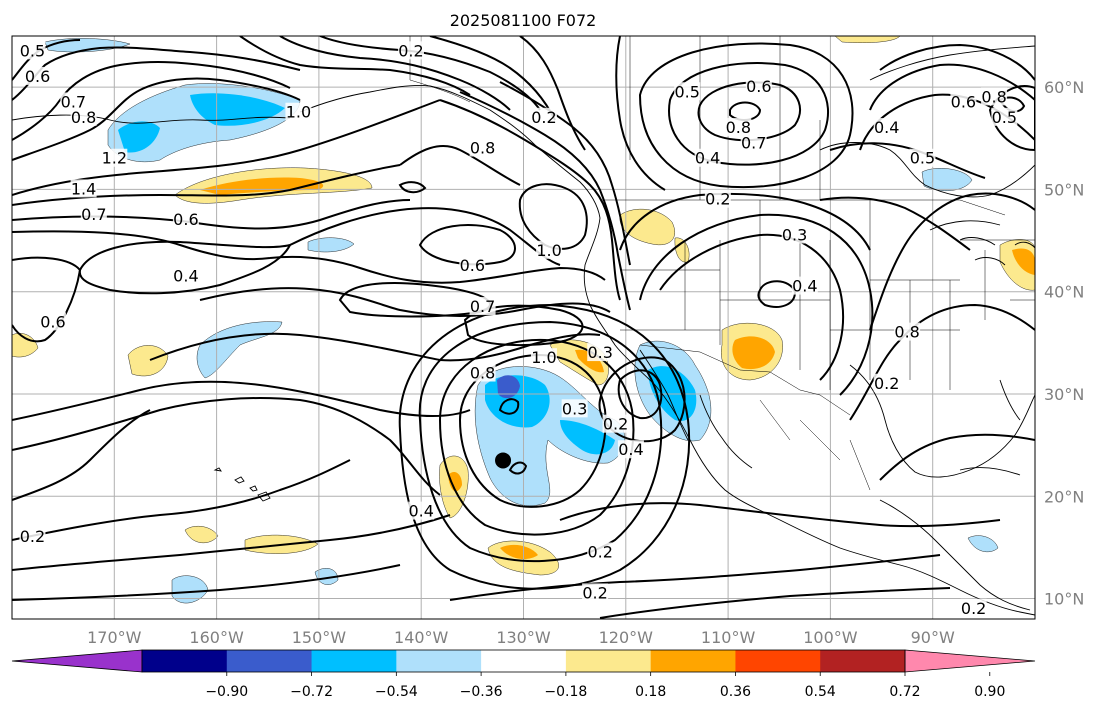  What do you see at coordinates (990, 427) in the screenshot?
I see `coast-florida-cuba` at bounding box center [990, 427].